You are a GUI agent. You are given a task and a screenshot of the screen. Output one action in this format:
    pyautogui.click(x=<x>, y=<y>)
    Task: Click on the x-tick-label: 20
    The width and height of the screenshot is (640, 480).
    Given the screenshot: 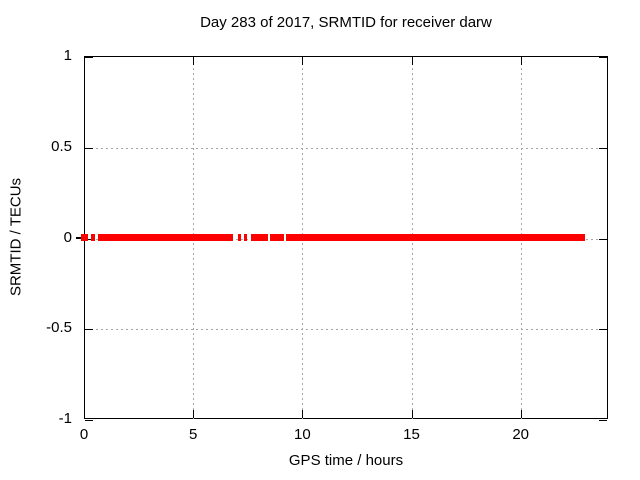 What is the action you would take?
    pyautogui.click(x=520, y=434)
    